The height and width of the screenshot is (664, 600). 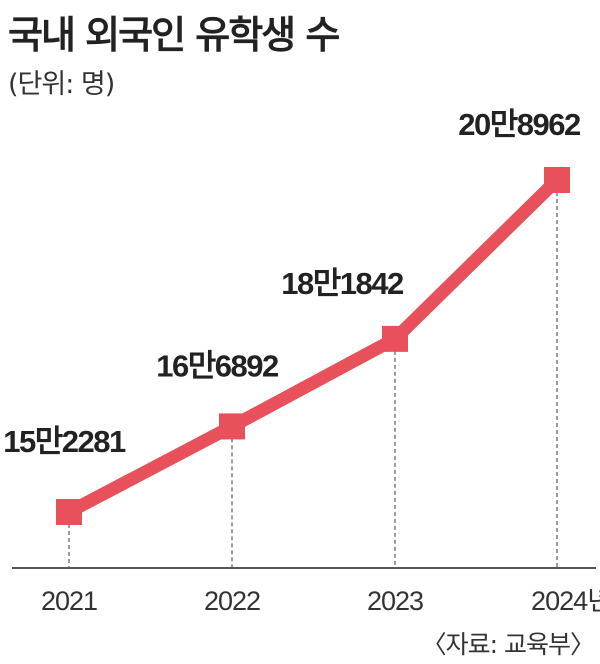 I want to click on x-tick-label: 2022, so click(x=232, y=601).